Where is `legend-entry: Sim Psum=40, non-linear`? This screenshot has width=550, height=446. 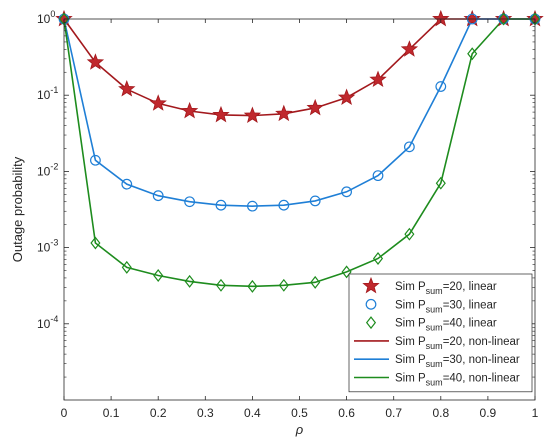
legend-entry: Sim Psum=40, non-linear is located at coordinates (457, 380).